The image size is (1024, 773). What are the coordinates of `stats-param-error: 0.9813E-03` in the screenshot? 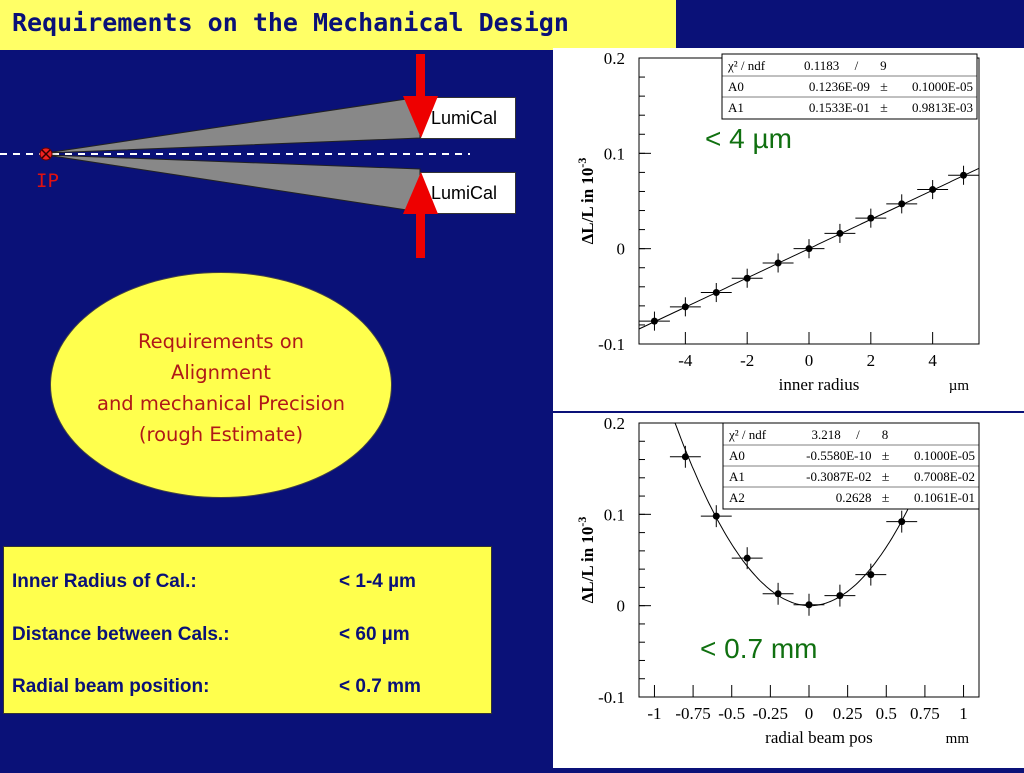 It's located at (942, 107).